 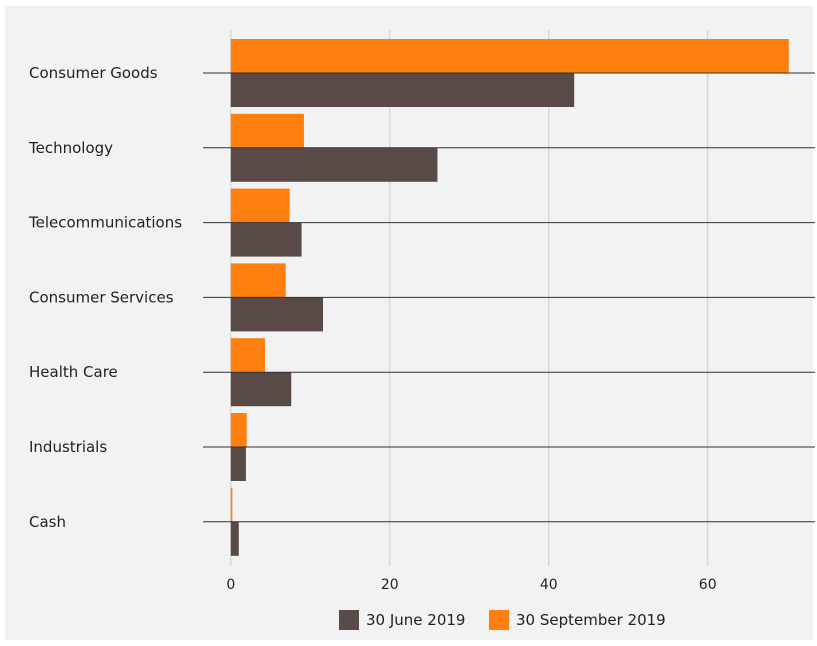 What do you see at coordinates (549, 585) in the screenshot?
I see `x-tick-label: 40` at bounding box center [549, 585].